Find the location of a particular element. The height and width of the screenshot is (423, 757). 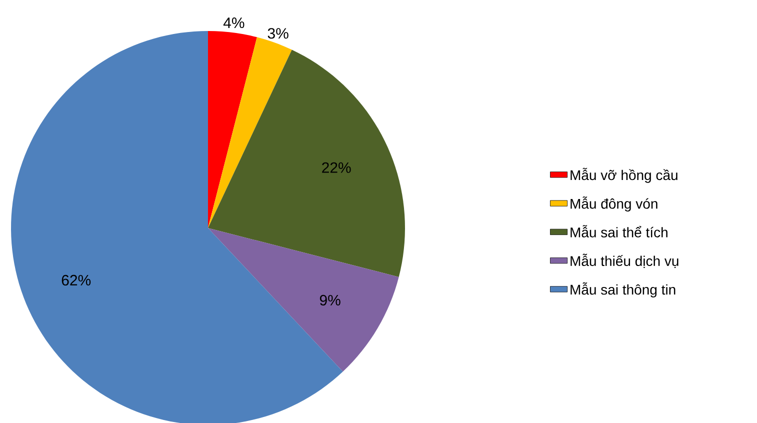

legend-label: Mẫu thiếu dịch vụ is located at coordinates (624, 261).